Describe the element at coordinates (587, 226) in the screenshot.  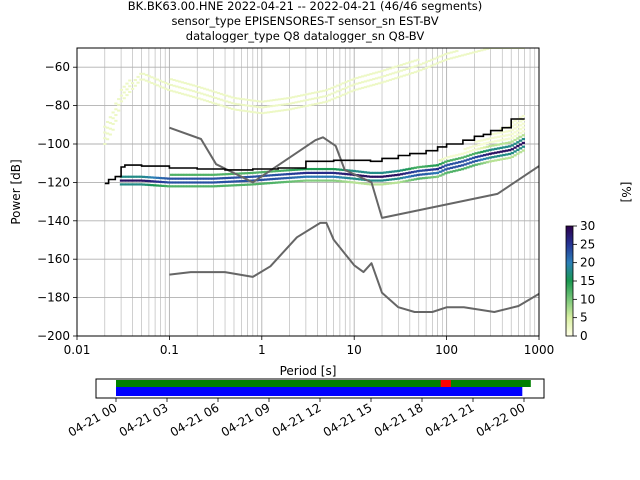
I see `colorbar-tick-label: 30` at that location.